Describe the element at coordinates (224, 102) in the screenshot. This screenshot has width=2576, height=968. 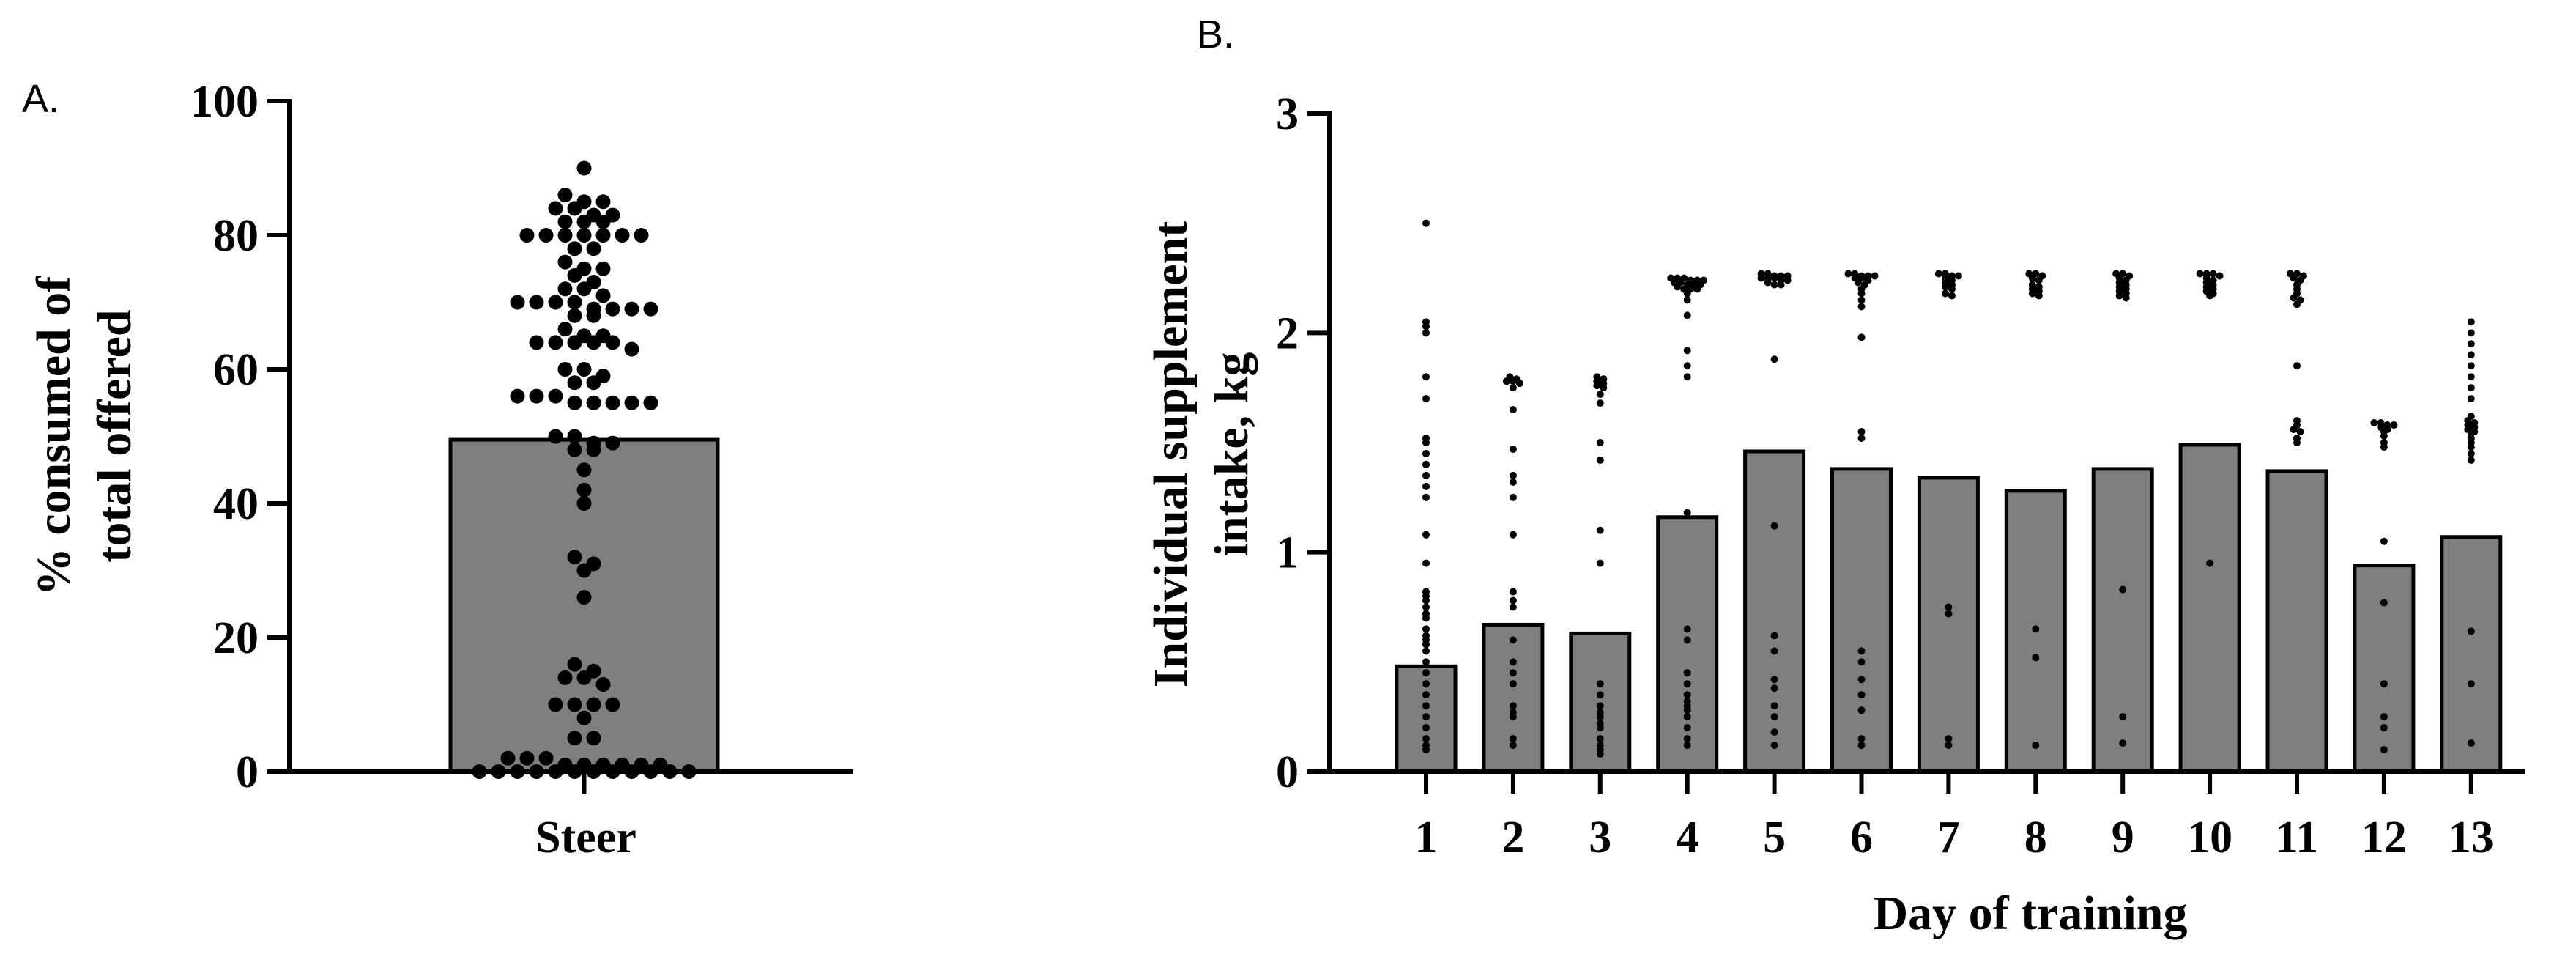
I see `y-tick-label: 100` at that location.